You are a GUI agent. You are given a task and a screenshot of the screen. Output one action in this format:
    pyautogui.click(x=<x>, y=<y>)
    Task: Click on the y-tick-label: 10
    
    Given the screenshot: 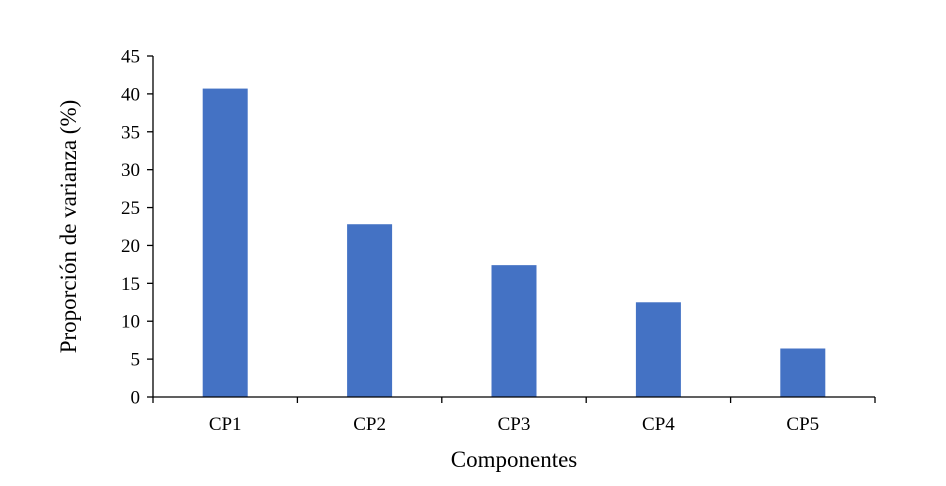 What is the action you would take?
    pyautogui.click(x=130, y=322)
    